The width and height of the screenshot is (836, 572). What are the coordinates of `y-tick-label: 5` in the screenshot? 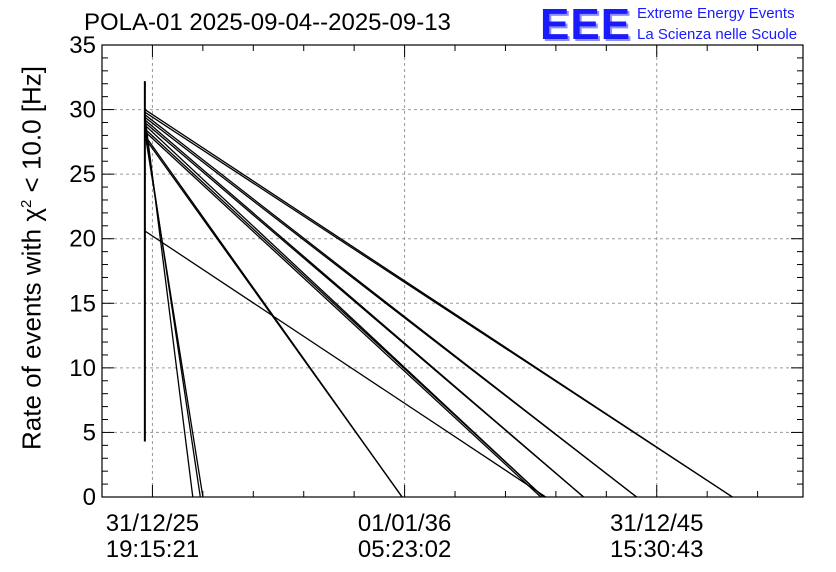 It's located at (89, 432).